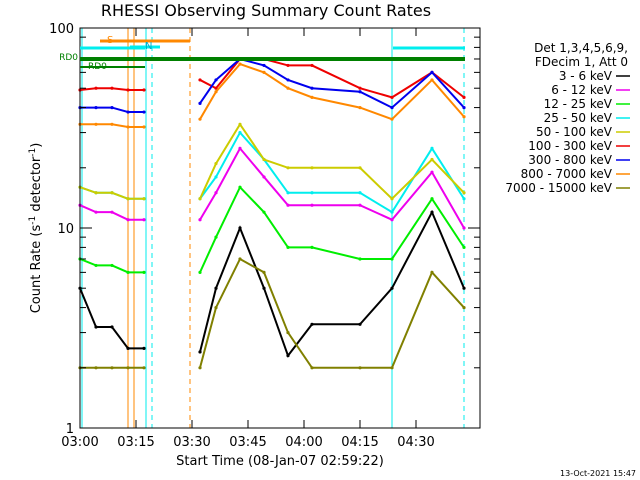 The height and width of the screenshot is (480, 640). Describe the element at coordinates (191, 442) in the screenshot. I see `x-tick-label: 03:30` at that location.